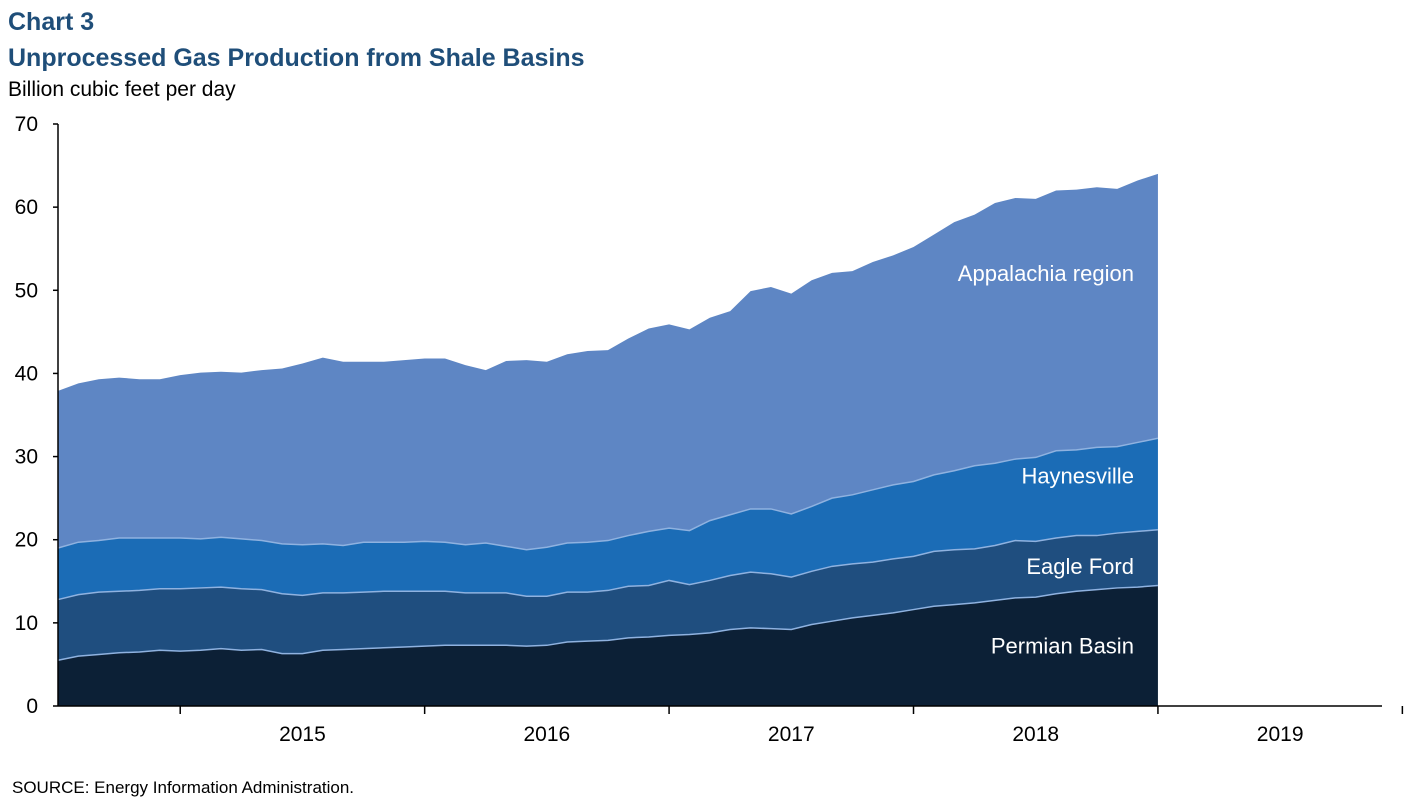 The width and height of the screenshot is (1421, 810). I want to click on boundary-line-permian-basin, so click(607, 623).